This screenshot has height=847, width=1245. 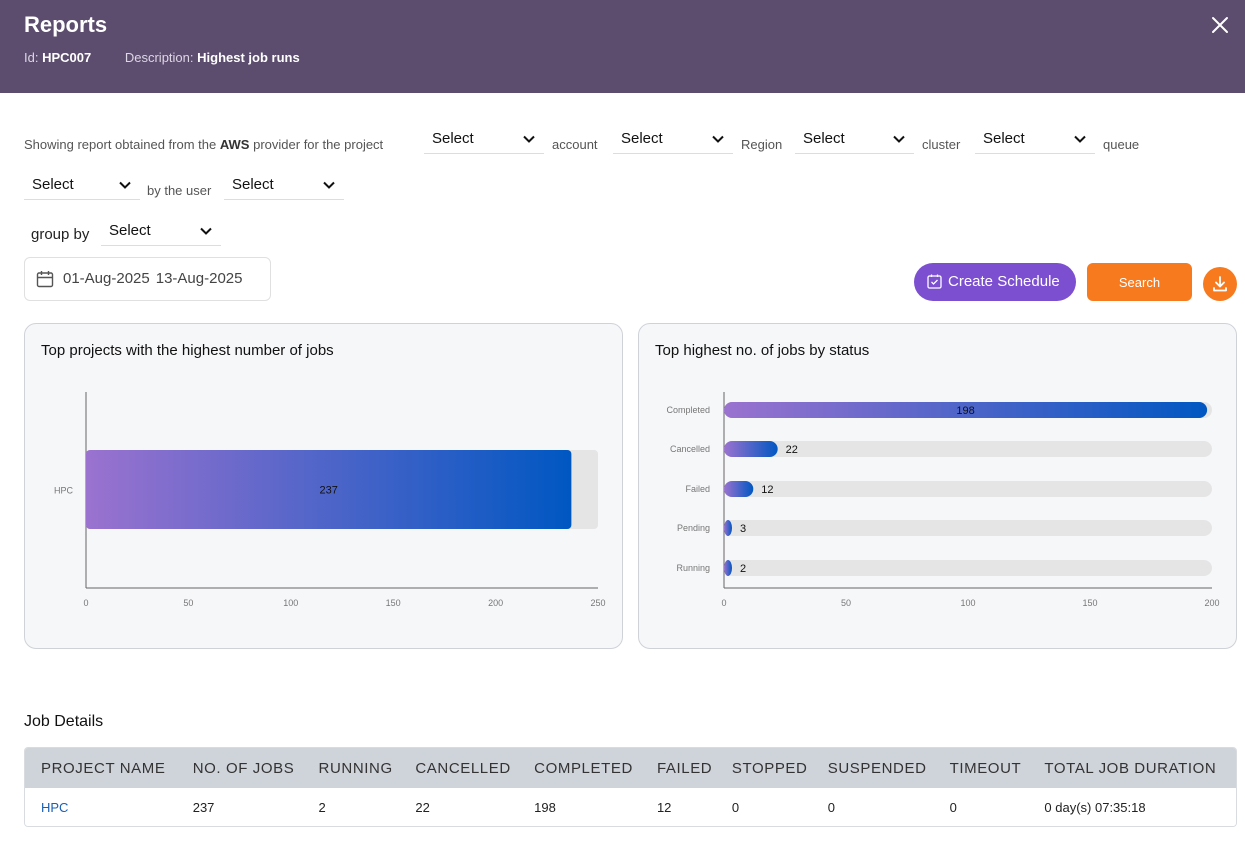 I want to click on category-label: Running, so click(x=693, y=568).